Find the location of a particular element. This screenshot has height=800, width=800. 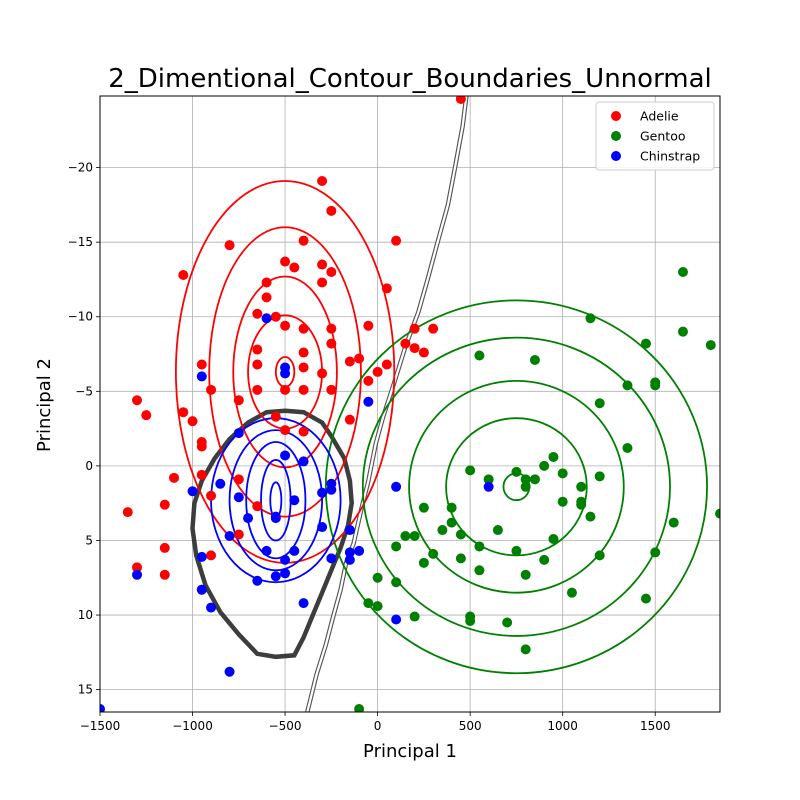

x-tick-label: 1000 is located at coordinates (562, 726).